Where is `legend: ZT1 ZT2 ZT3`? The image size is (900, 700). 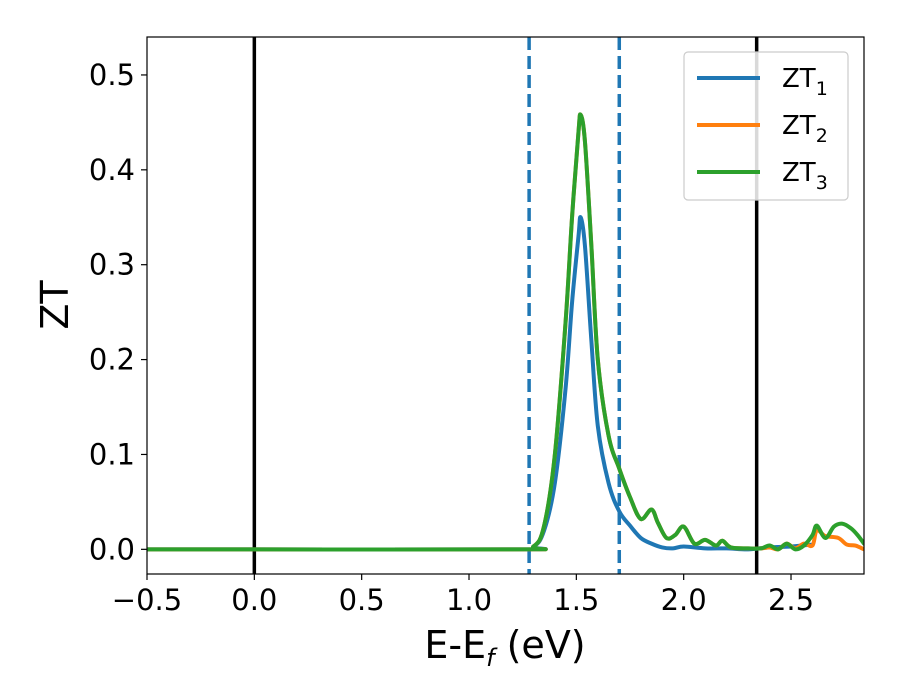 legend: ZT1 ZT2 ZT3 is located at coordinates (766, 126).